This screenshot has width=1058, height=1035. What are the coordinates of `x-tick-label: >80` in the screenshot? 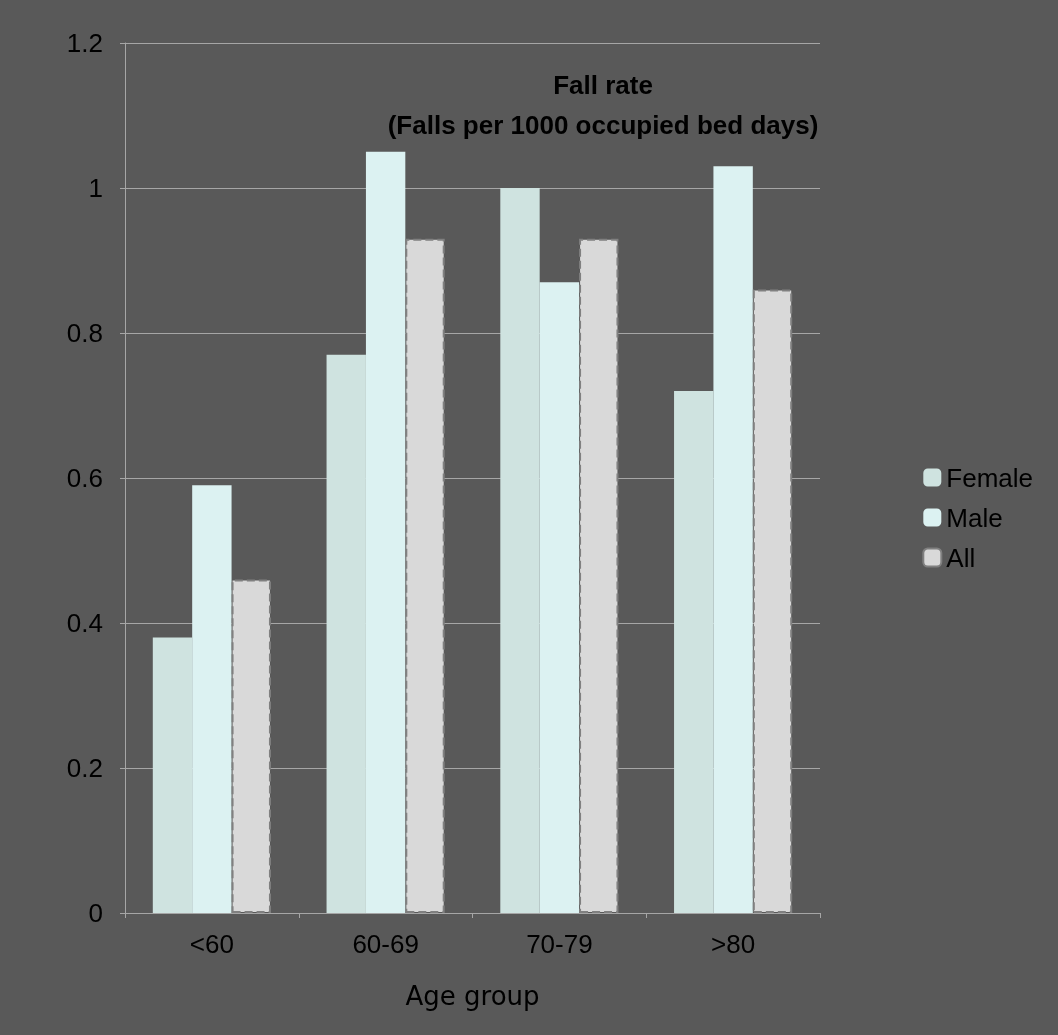 It's located at (733, 944).